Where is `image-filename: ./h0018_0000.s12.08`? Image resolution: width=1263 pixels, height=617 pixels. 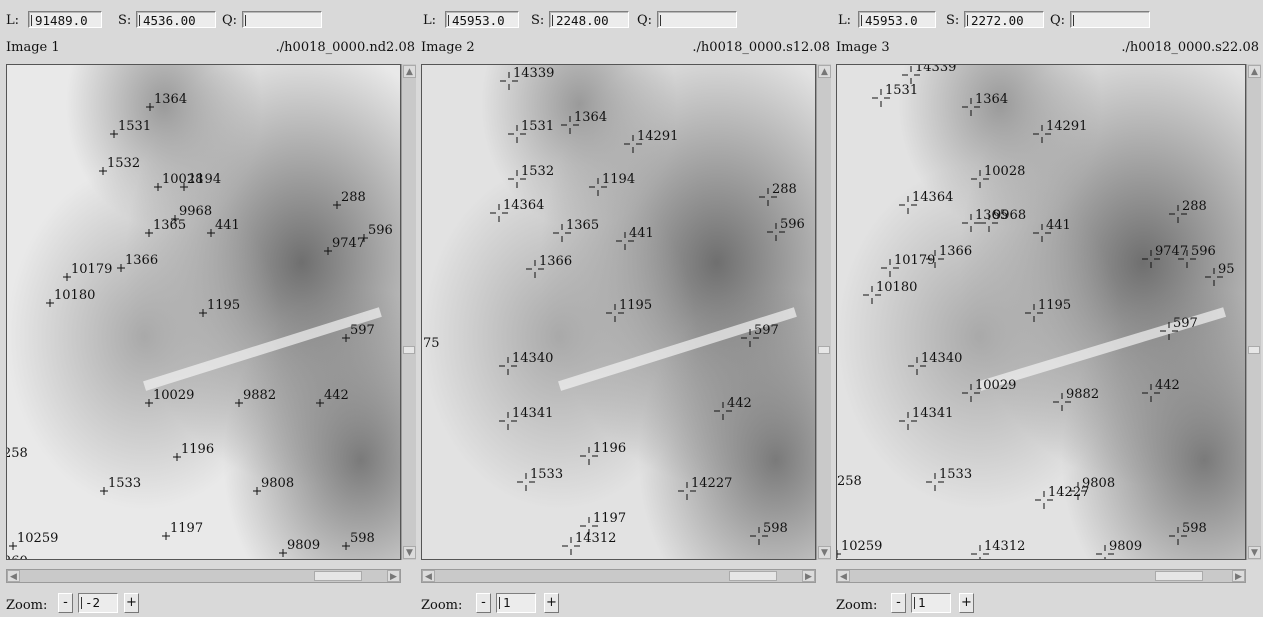 image-filename: ./h0018_0000.s12.08 is located at coordinates (761, 47).